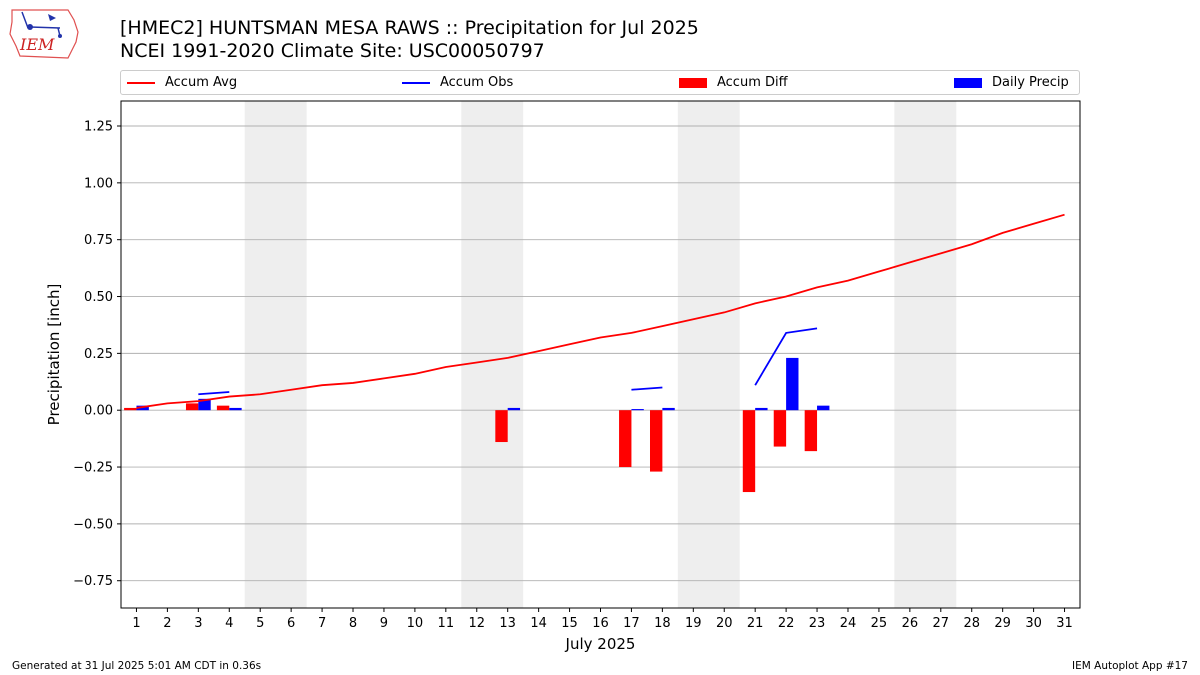 Image resolution: width=1200 pixels, height=675 pixels. What do you see at coordinates (98, 411) in the screenshot?
I see `y-tick-label: 0.00` at bounding box center [98, 411].